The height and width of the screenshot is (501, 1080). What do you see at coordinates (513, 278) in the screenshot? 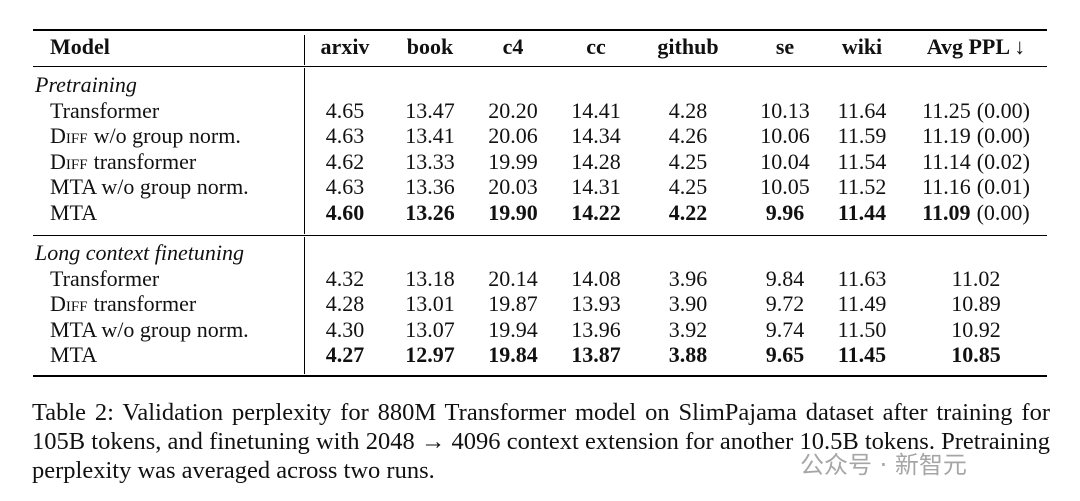
I see `value-cell: 20.14` at bounding box center [513, 278].